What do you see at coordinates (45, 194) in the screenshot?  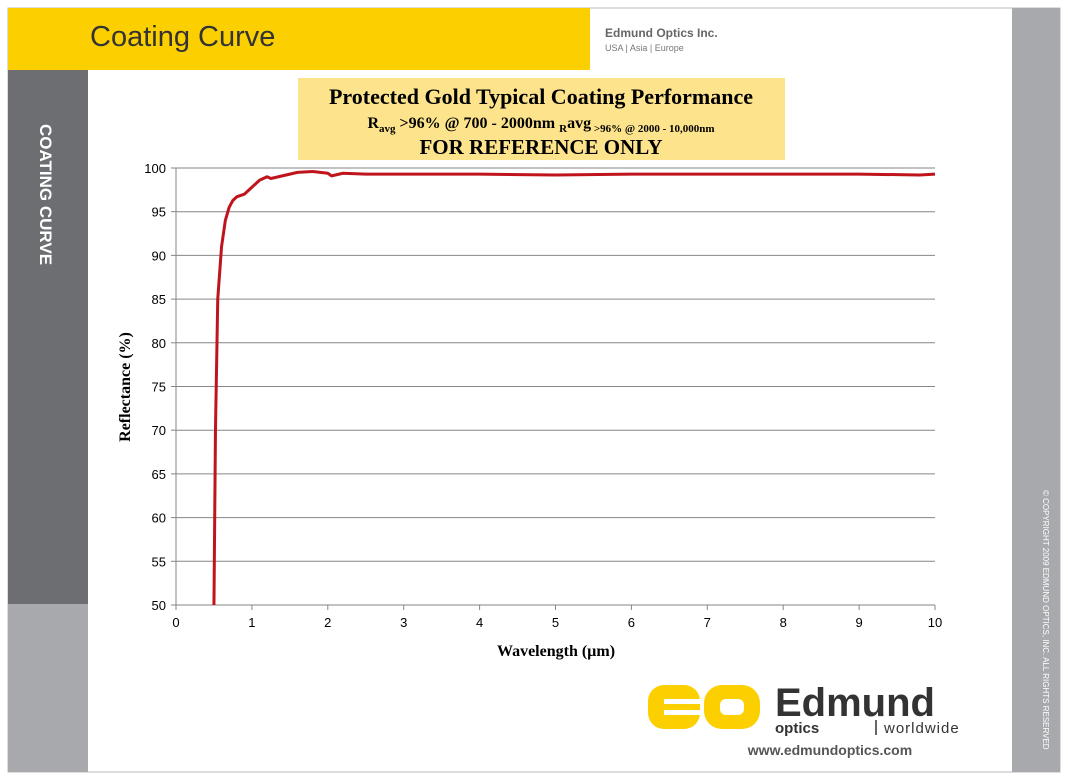 I see `sidebar-label: COATING CURVE` at bounding box center [45, 194].